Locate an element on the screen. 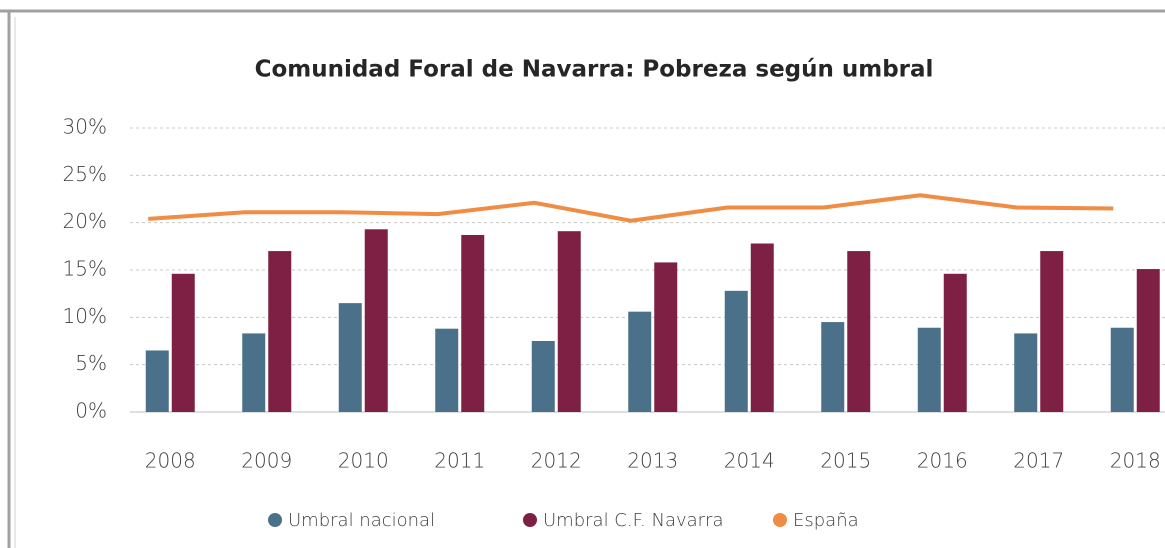  x-tick-label: 2010 is located at coordinates (363, 461).